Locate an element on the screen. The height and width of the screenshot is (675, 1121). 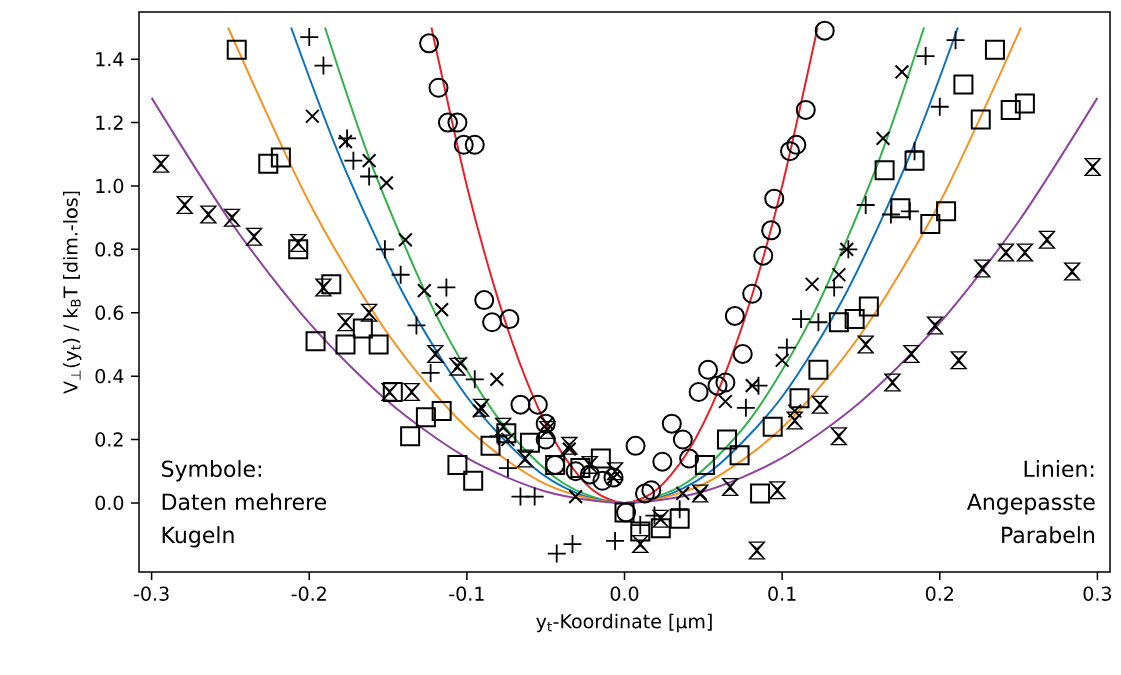
x-tick-label: 0.0 is located at coordinates (624, 593).